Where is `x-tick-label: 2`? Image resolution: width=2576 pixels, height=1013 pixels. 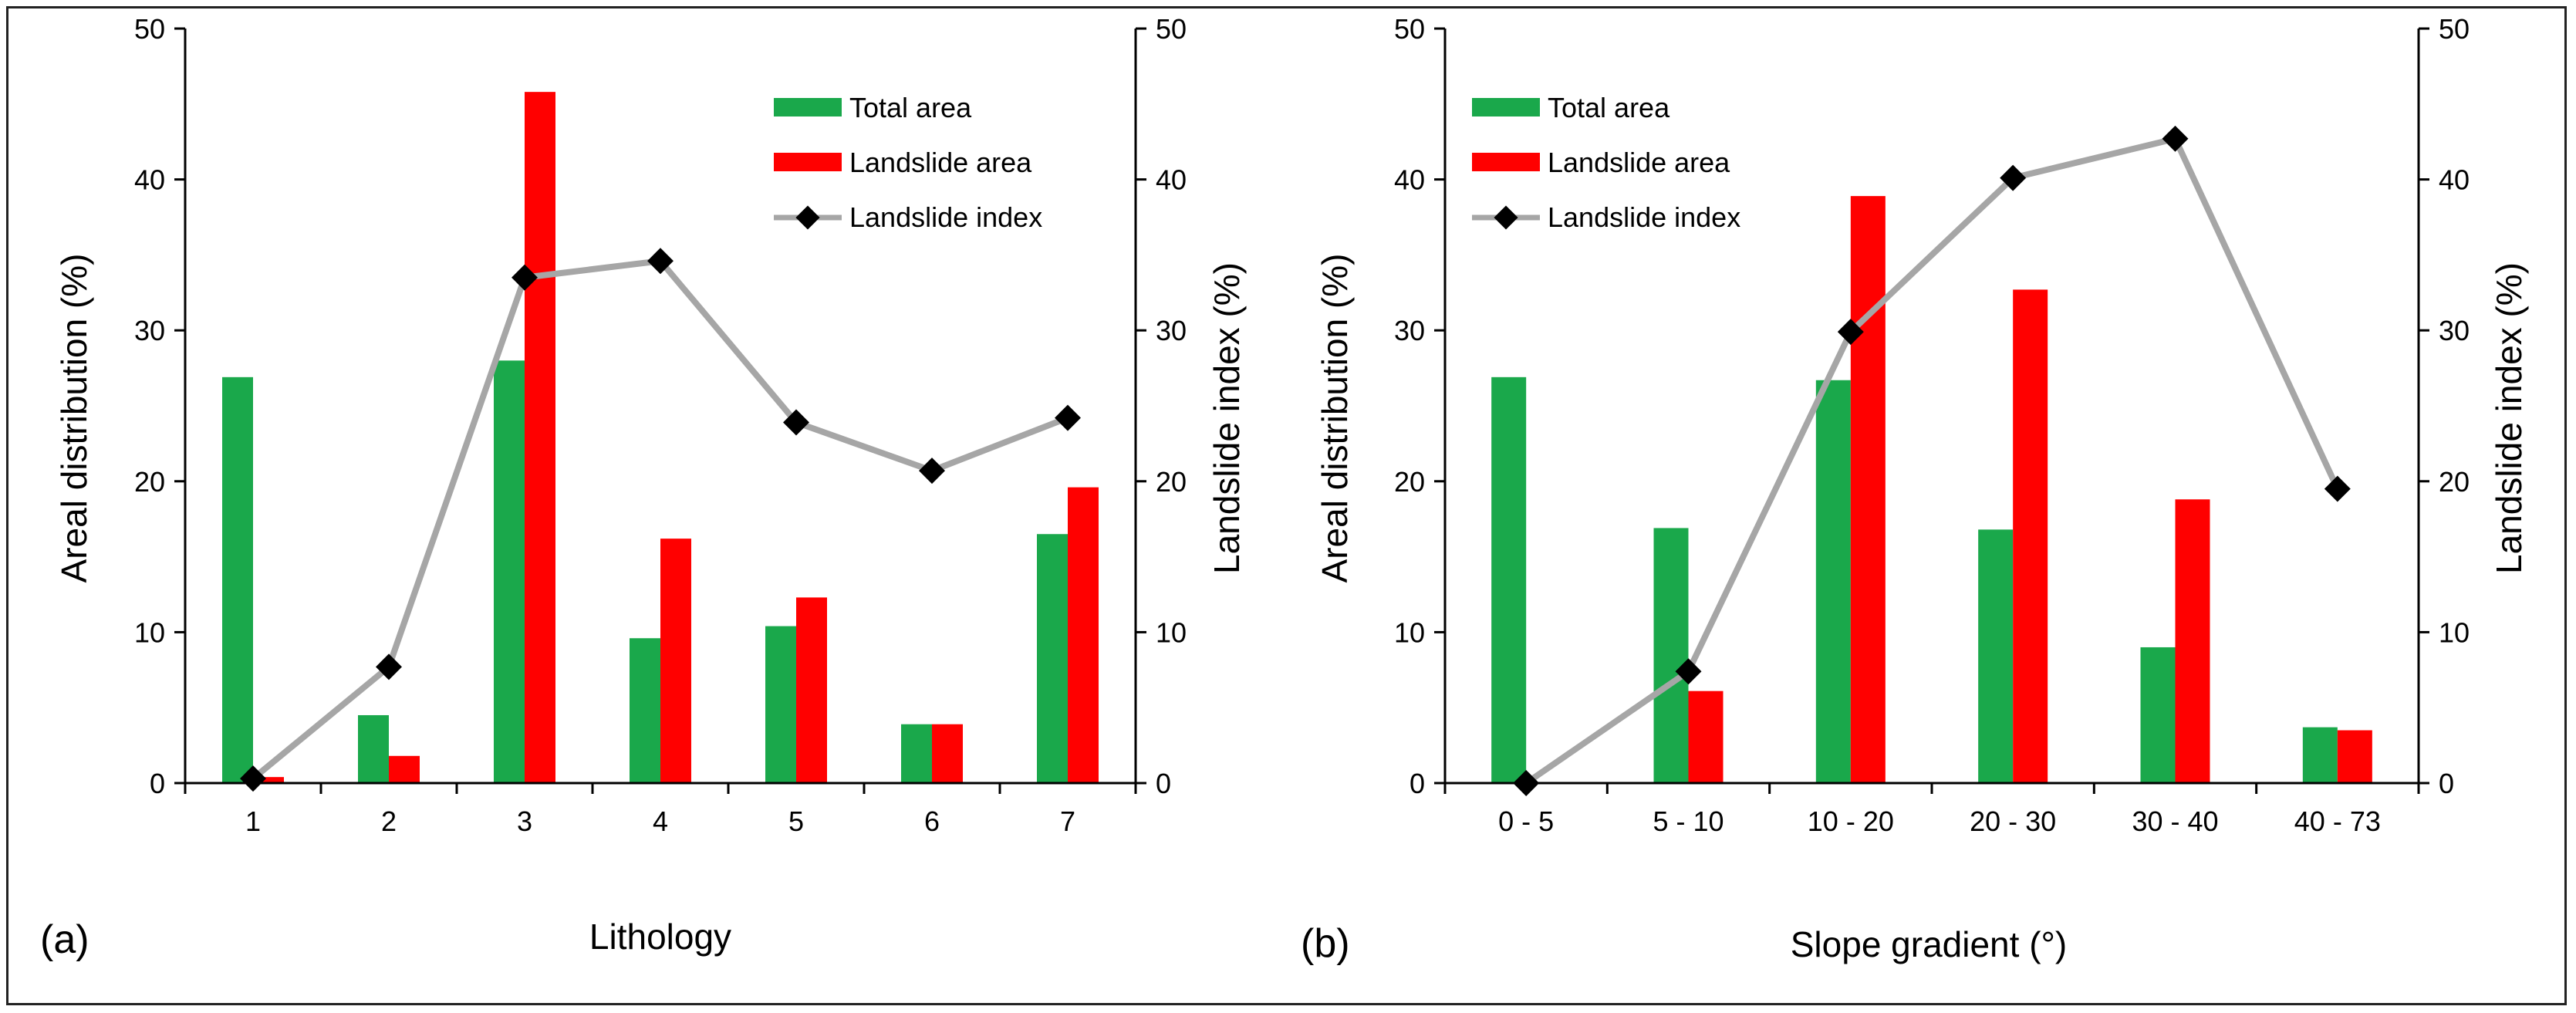 x-tick-label: 2 is located at coordinates (389, 821).